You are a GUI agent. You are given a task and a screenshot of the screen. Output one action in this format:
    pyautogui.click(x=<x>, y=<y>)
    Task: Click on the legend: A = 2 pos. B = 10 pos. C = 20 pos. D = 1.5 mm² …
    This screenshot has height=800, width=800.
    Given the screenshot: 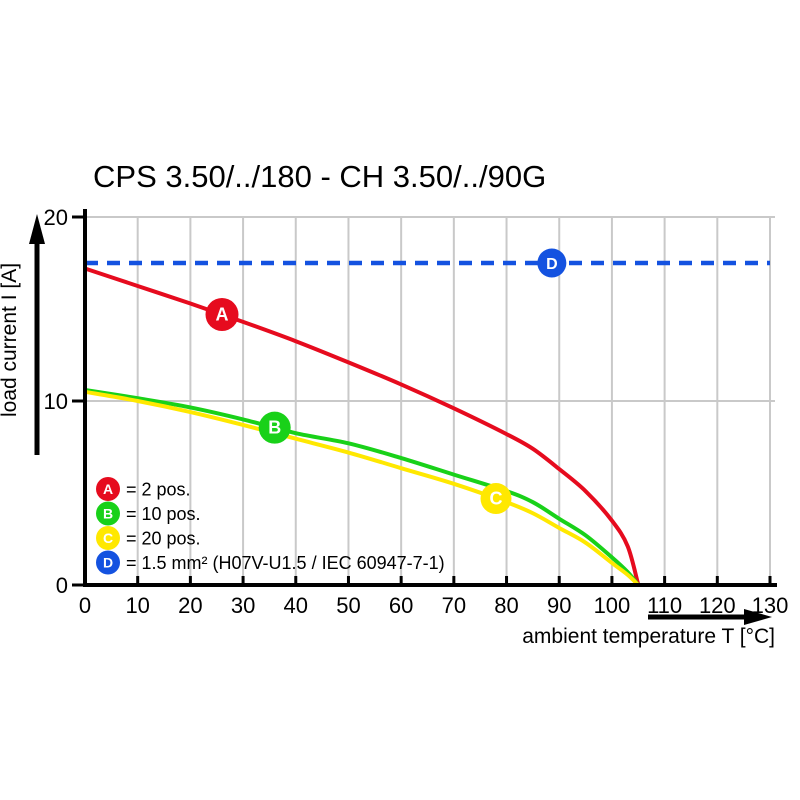 What is the action you would take?
    pyautogui.click(x=270, y=526)
    